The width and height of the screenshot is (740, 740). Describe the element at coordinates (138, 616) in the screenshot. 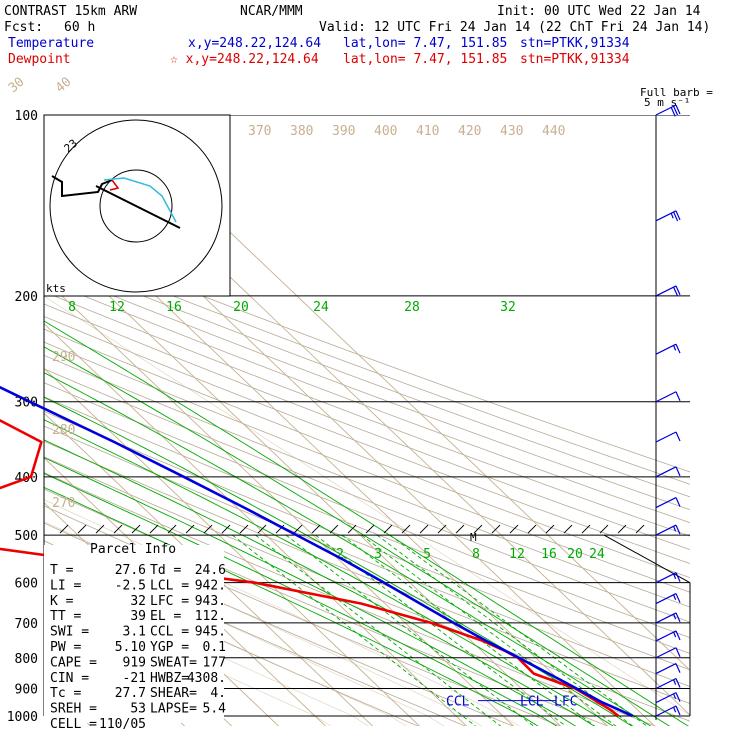

I see `parcel-value: 39` at that location.